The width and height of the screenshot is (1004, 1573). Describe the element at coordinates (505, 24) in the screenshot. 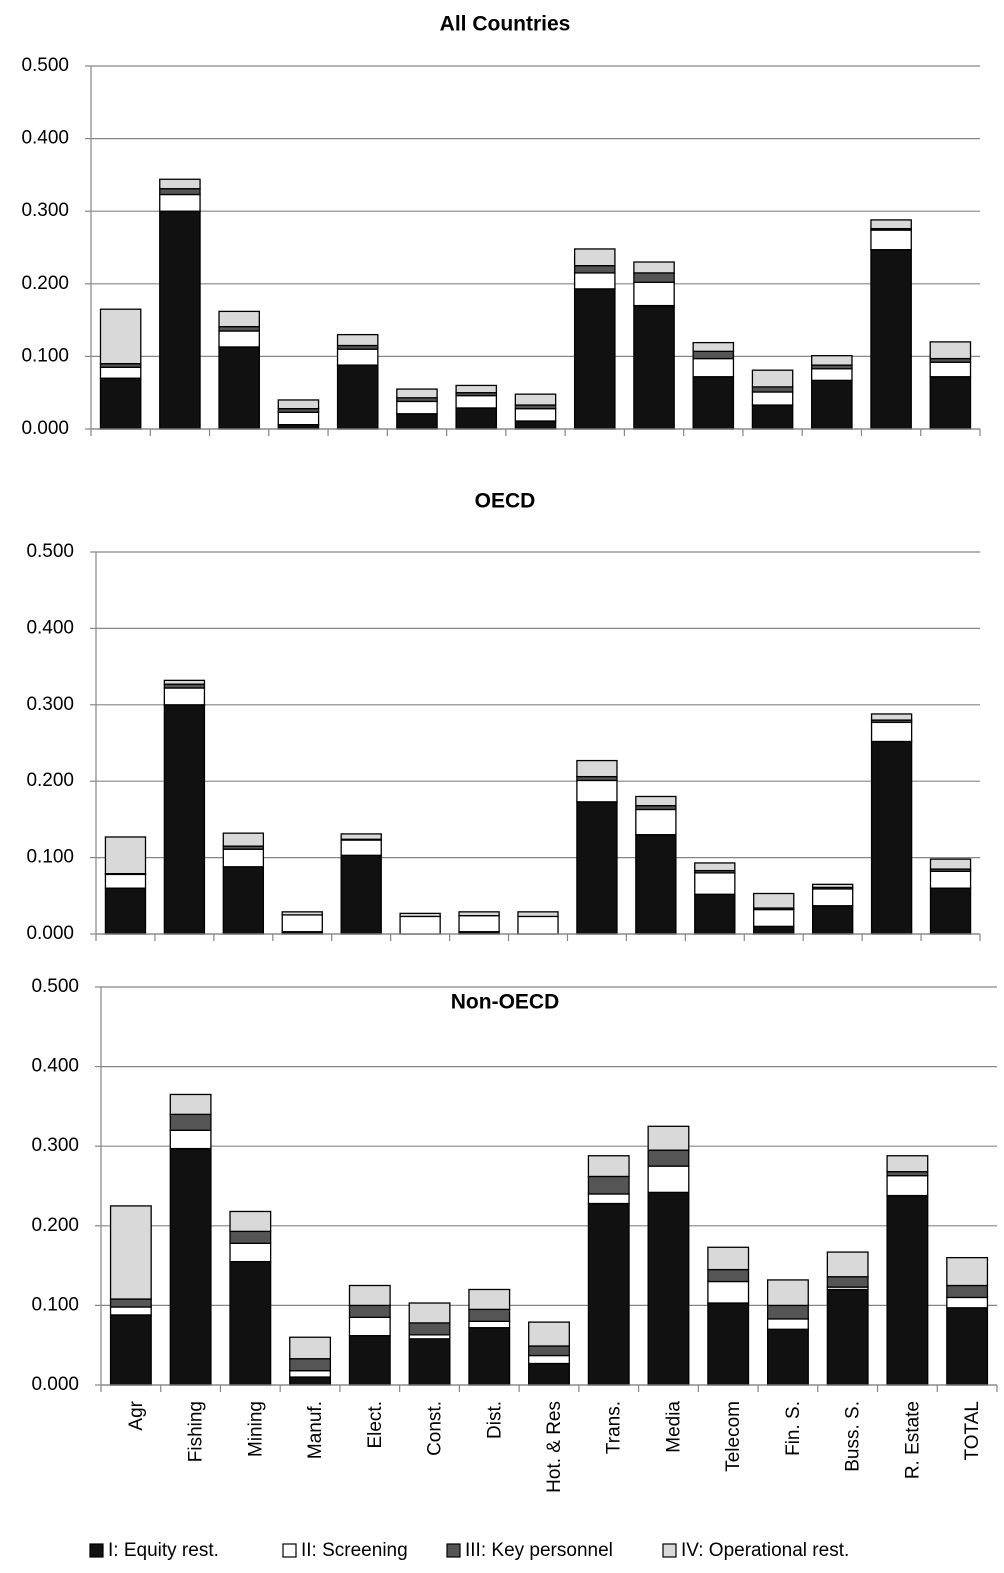

I see `chart-title: All Countries` at that location.